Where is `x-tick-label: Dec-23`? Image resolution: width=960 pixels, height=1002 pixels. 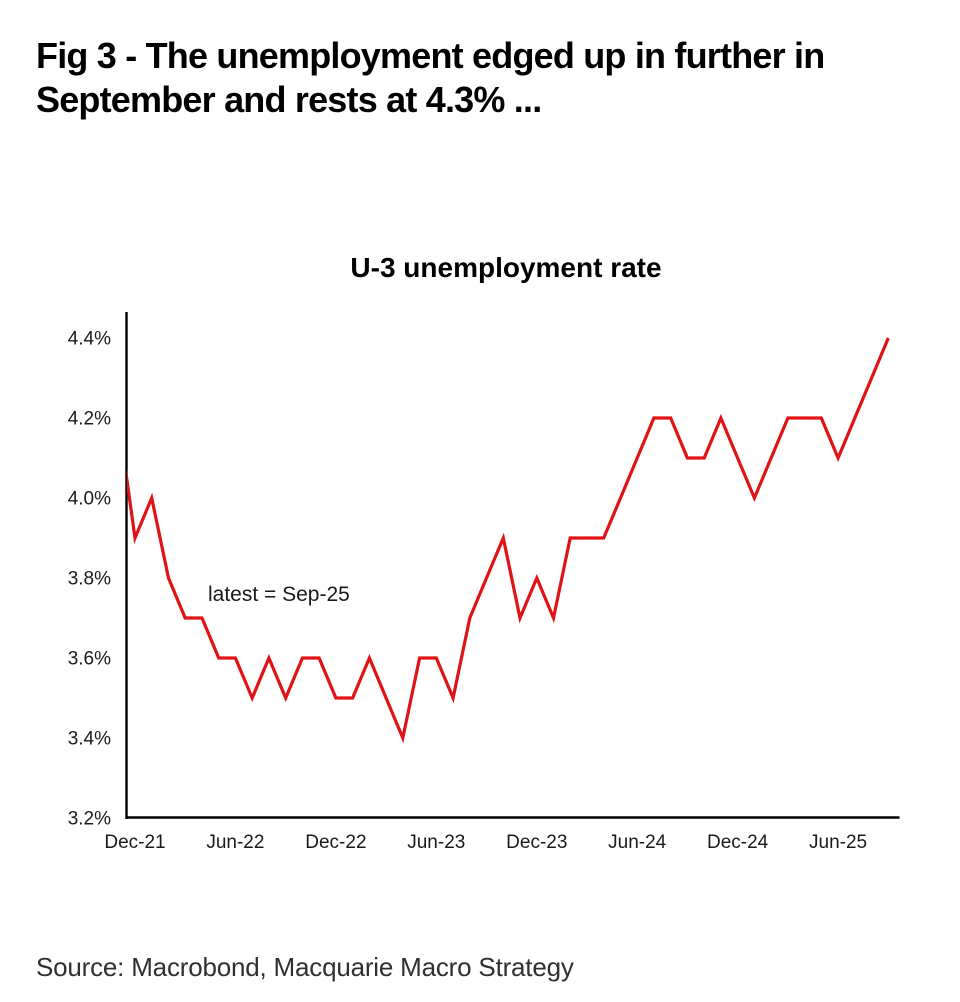 x-tick-label: Dec-23 is located at coordinates (536, 842).